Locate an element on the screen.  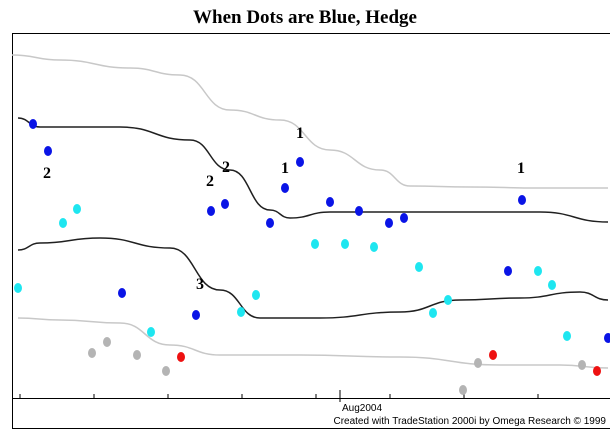
chart-title: When Dots are Blue, Hedge is located at coordinates (305, 17).